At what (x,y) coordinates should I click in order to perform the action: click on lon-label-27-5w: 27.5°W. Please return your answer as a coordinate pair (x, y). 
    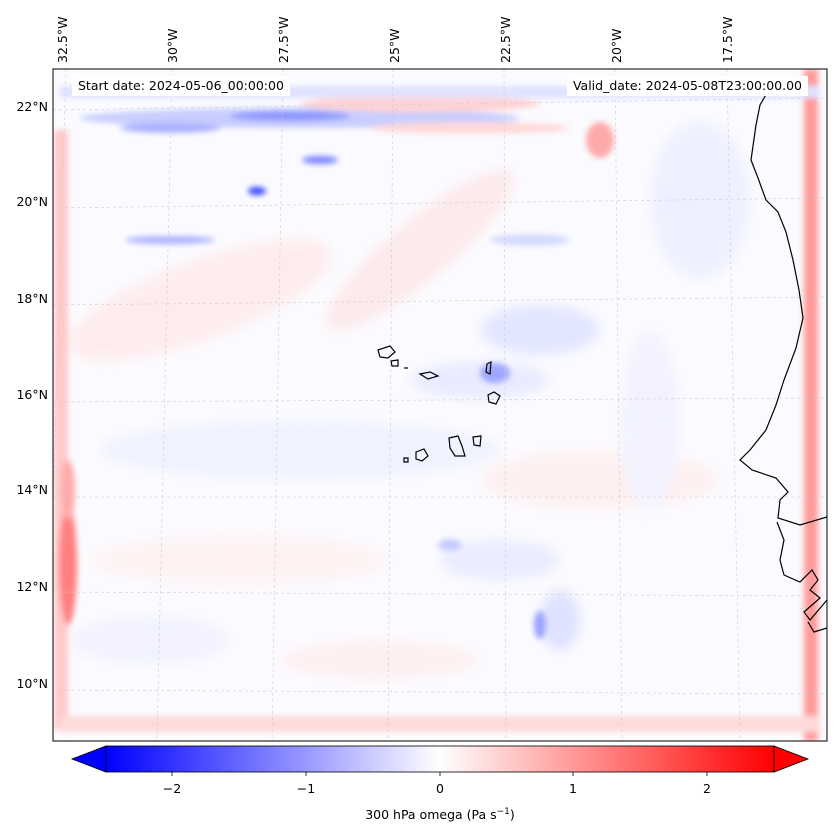
    Looking at the image, I should click on (283, 39).